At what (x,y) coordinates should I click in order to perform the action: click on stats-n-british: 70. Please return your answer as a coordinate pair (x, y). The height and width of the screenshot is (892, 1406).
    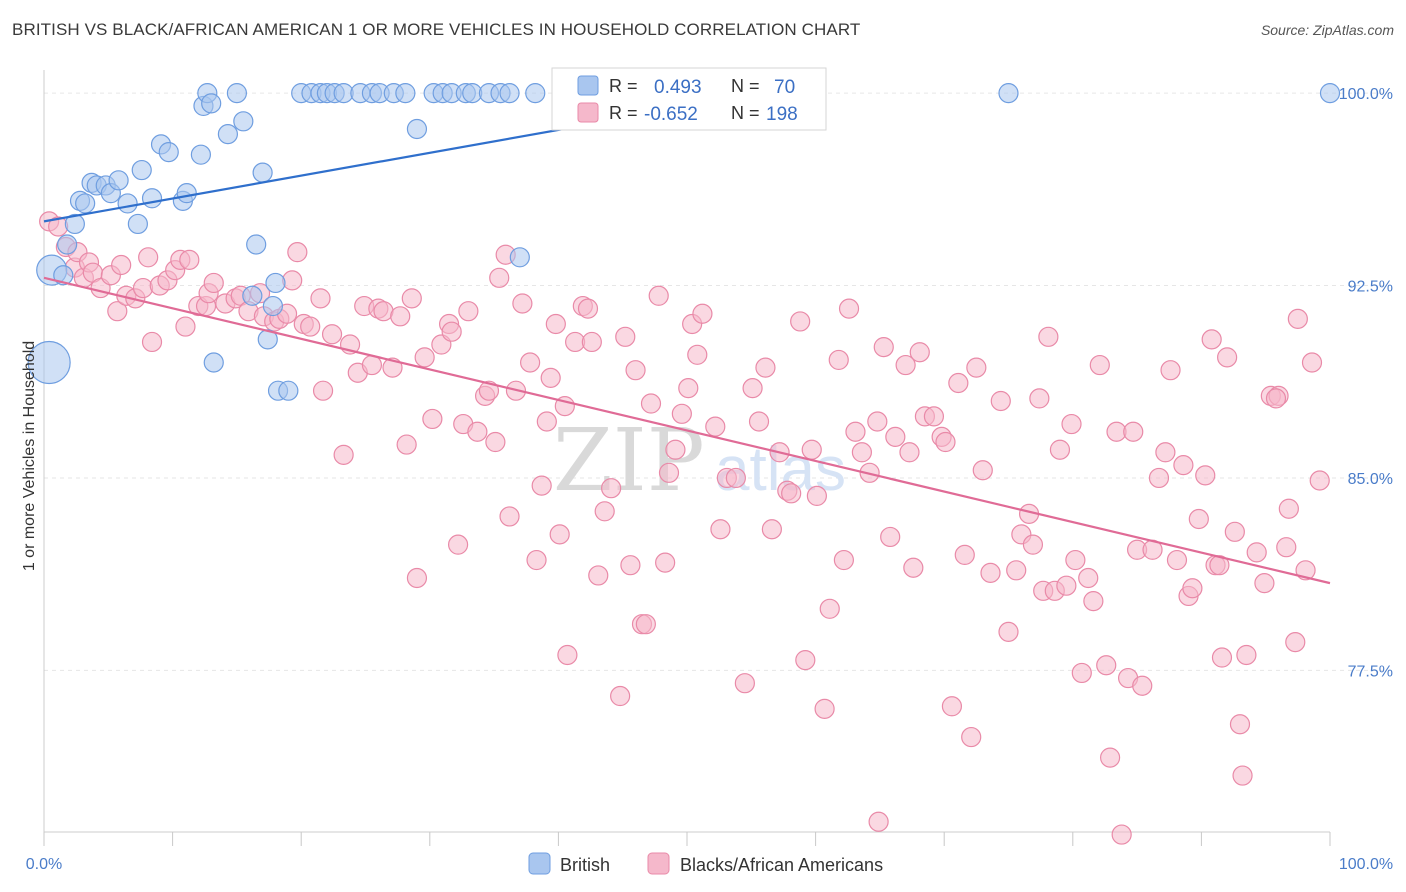
    Looking at the image, I should click on (784, 87).